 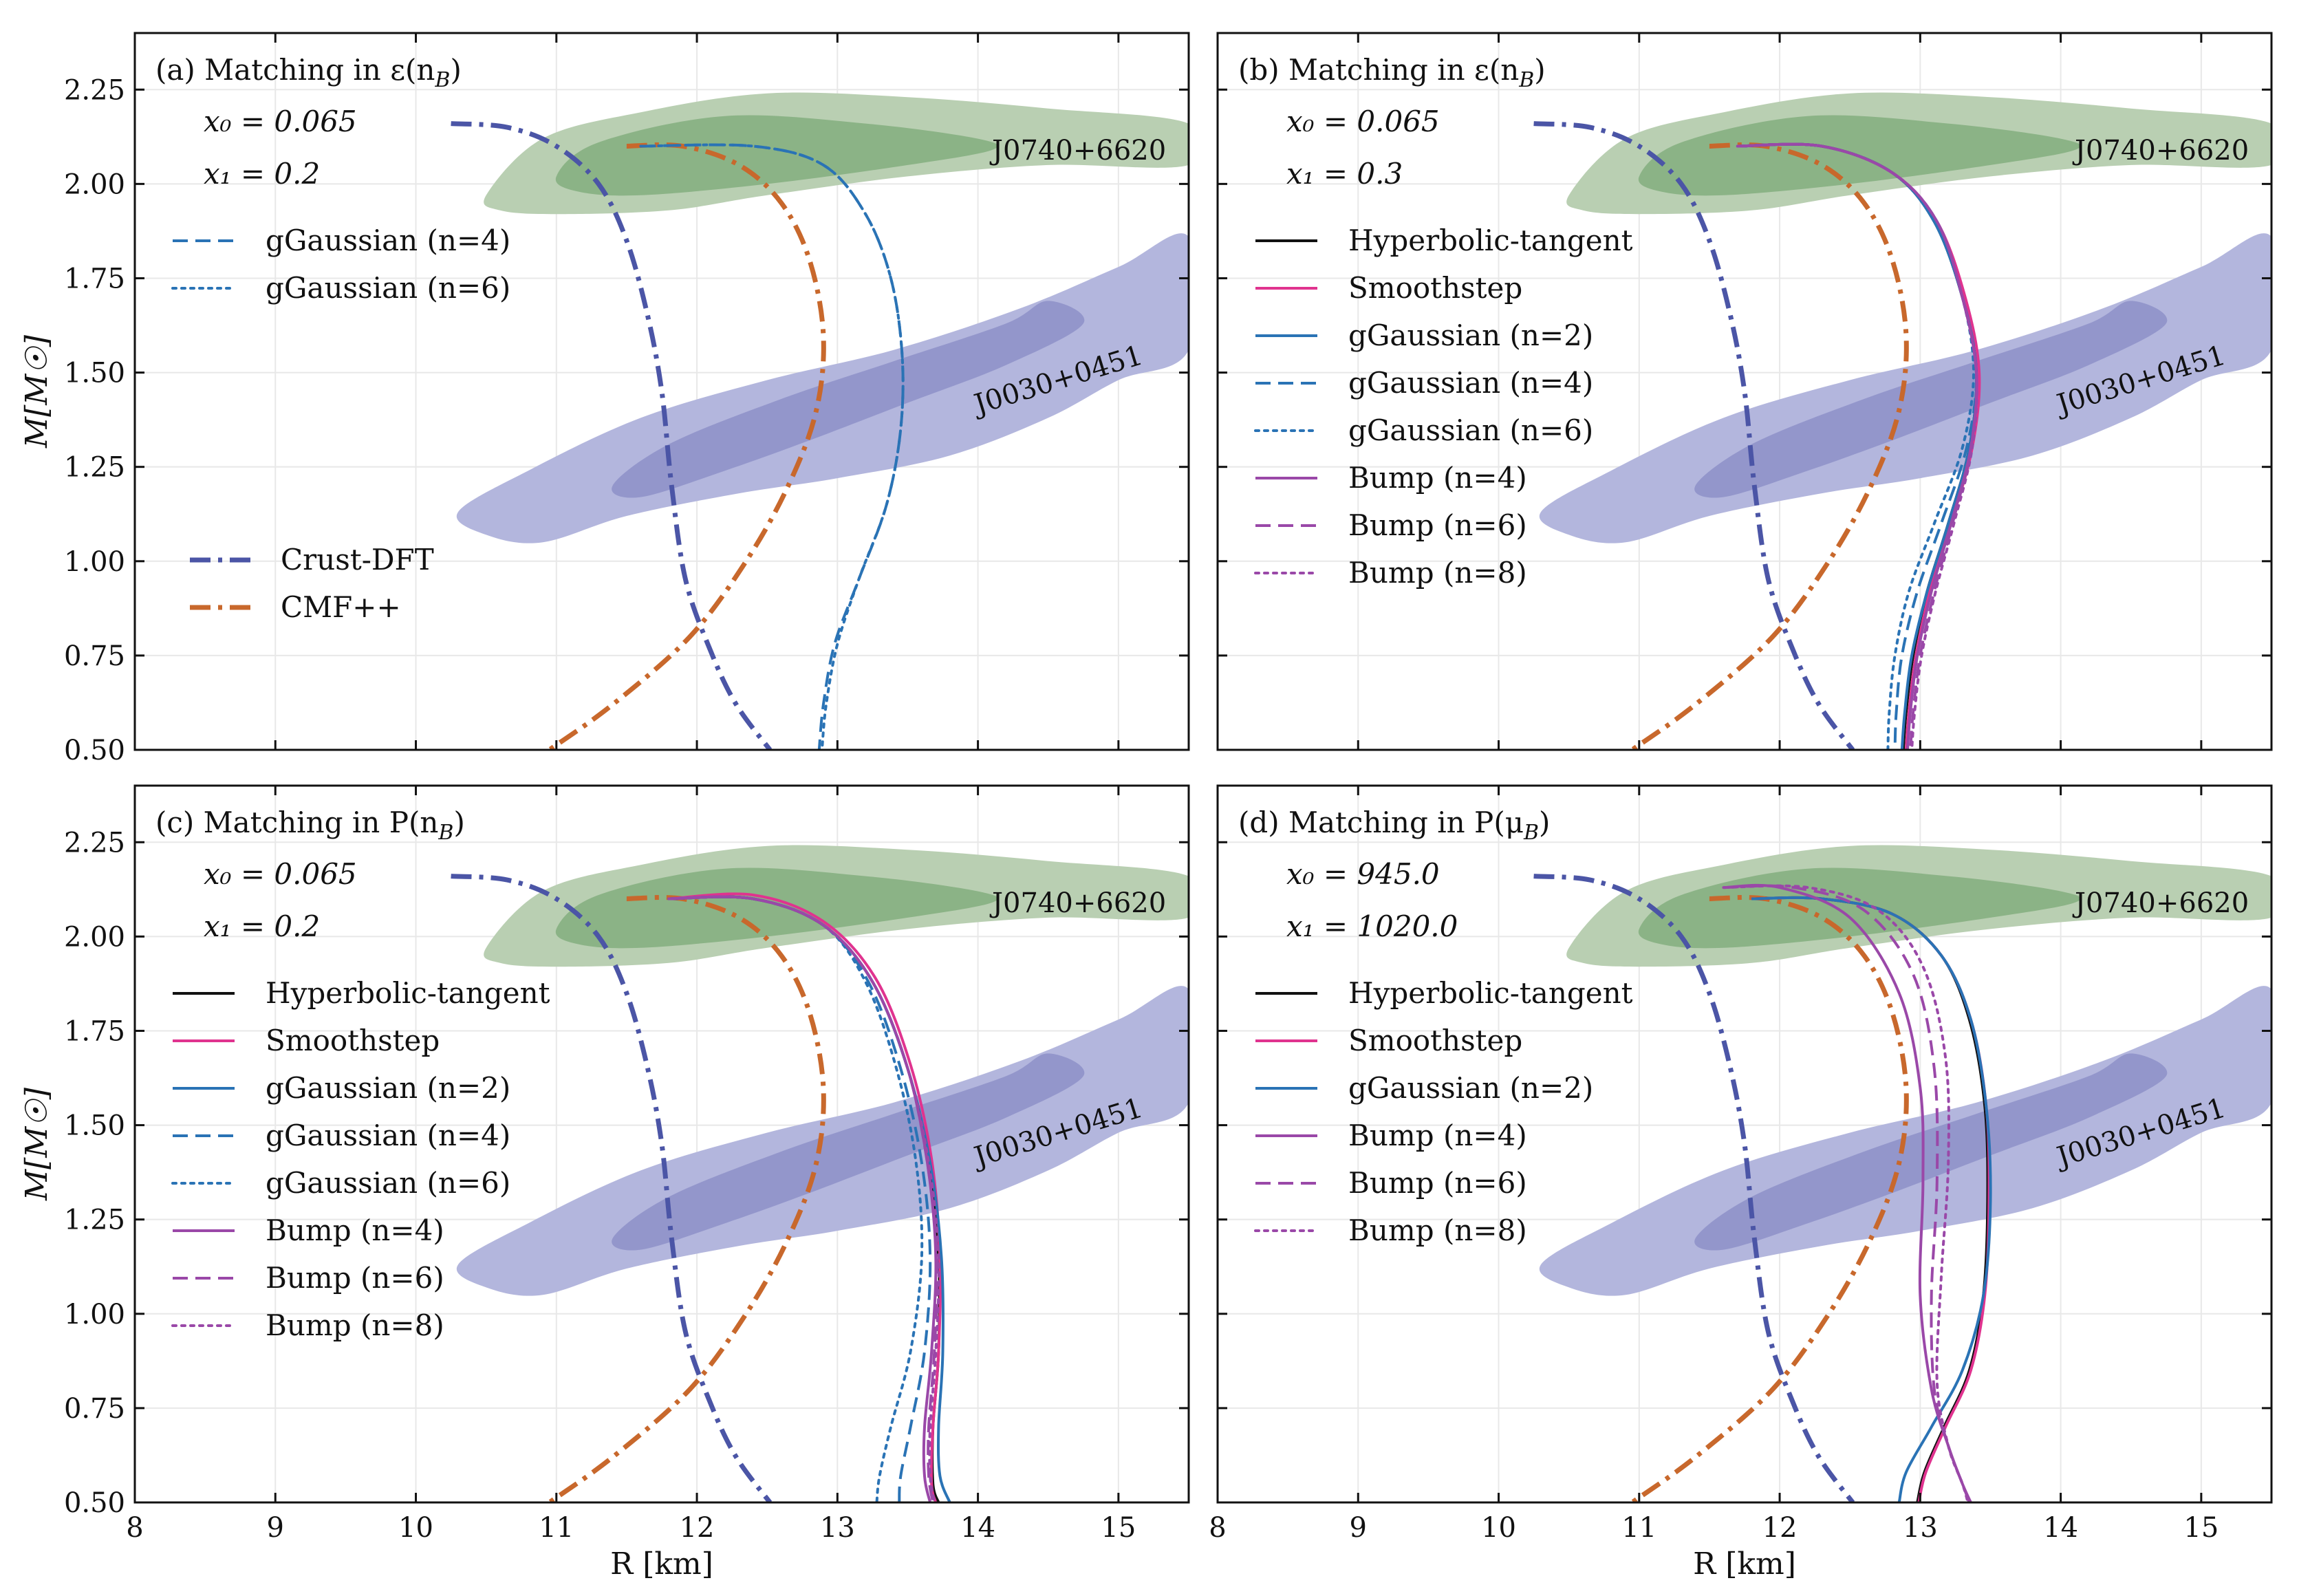 I want to click on panel-title: (c) Matching in P(nB), so click(x=310, y=825).